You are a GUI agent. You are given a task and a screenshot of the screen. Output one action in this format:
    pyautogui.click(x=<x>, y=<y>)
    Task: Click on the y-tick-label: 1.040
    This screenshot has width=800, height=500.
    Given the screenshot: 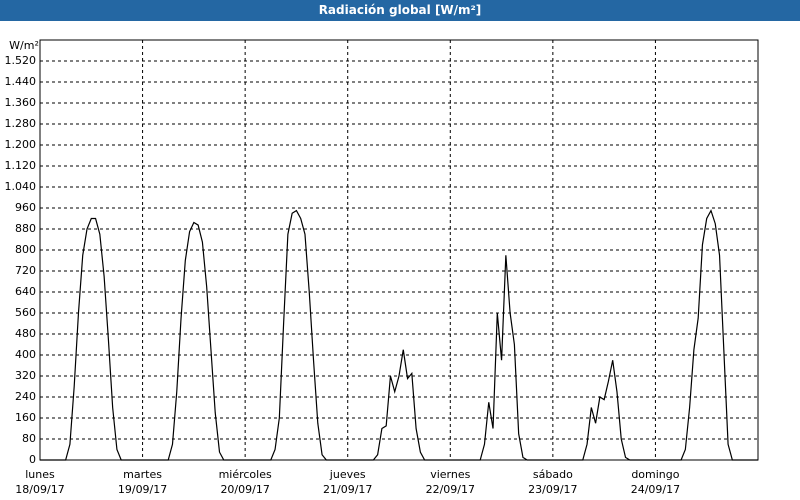 What is the action you would take?
    pyautogui.click(x=21, y=186)
    